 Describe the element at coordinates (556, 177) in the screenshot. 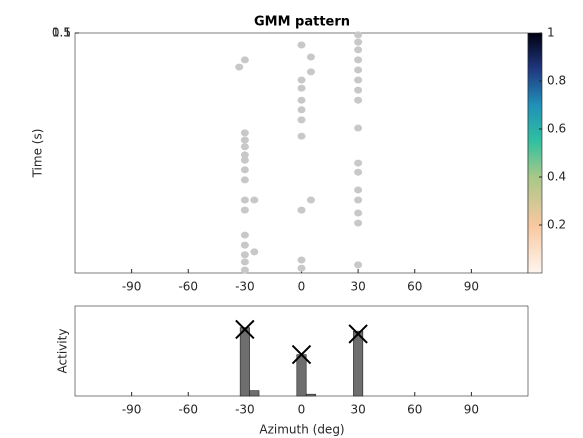

I see `colorbar-tick-label: 0.4` at that location.